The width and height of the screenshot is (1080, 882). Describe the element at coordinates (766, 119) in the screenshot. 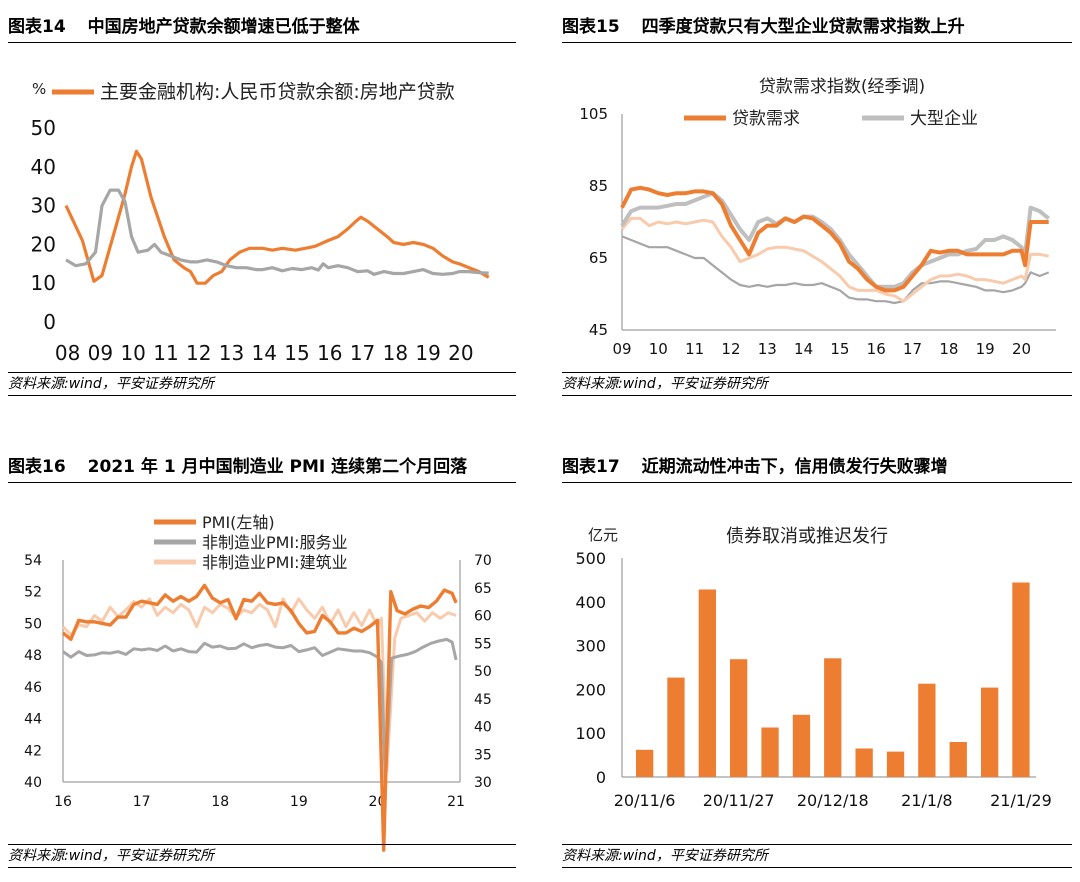

I see `legend-label: 贷款需求` at that location.